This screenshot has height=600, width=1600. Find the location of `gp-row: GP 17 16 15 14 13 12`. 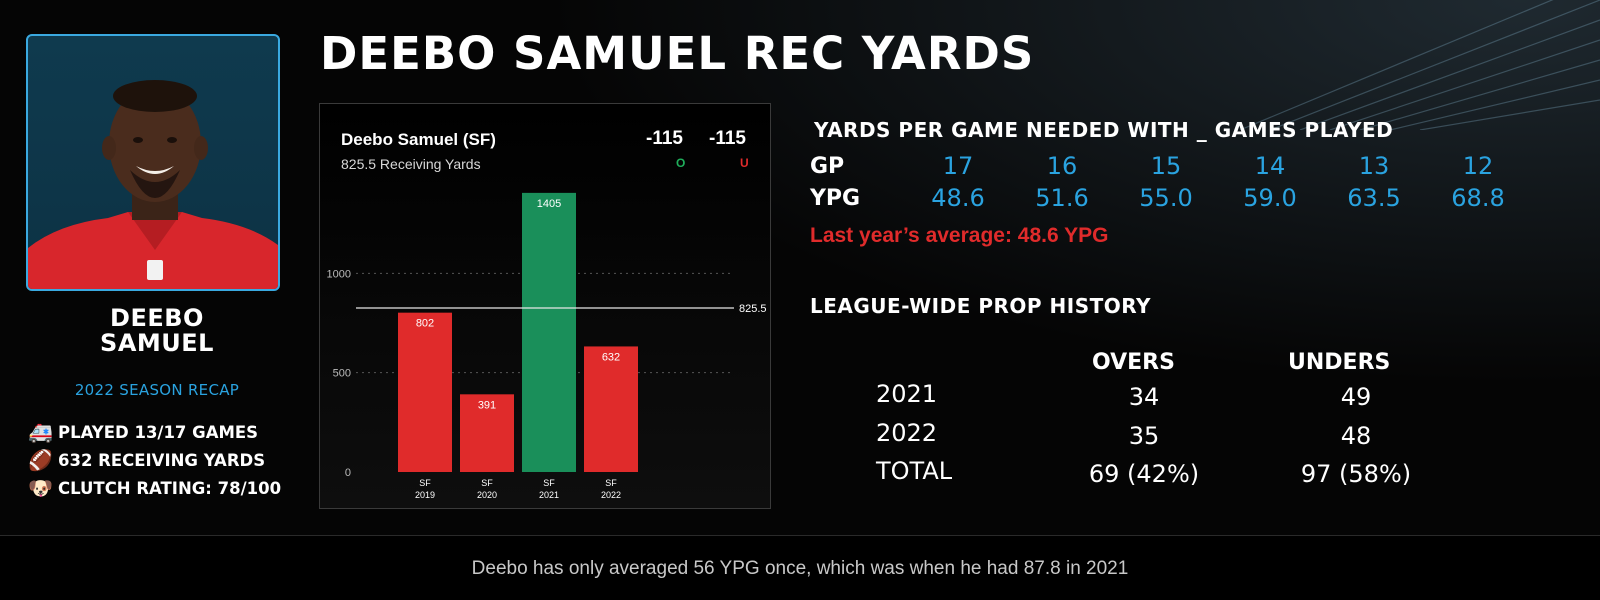

gp-row: GP 17 16 15 14 13 12 is located at coordinates (1170, 166).